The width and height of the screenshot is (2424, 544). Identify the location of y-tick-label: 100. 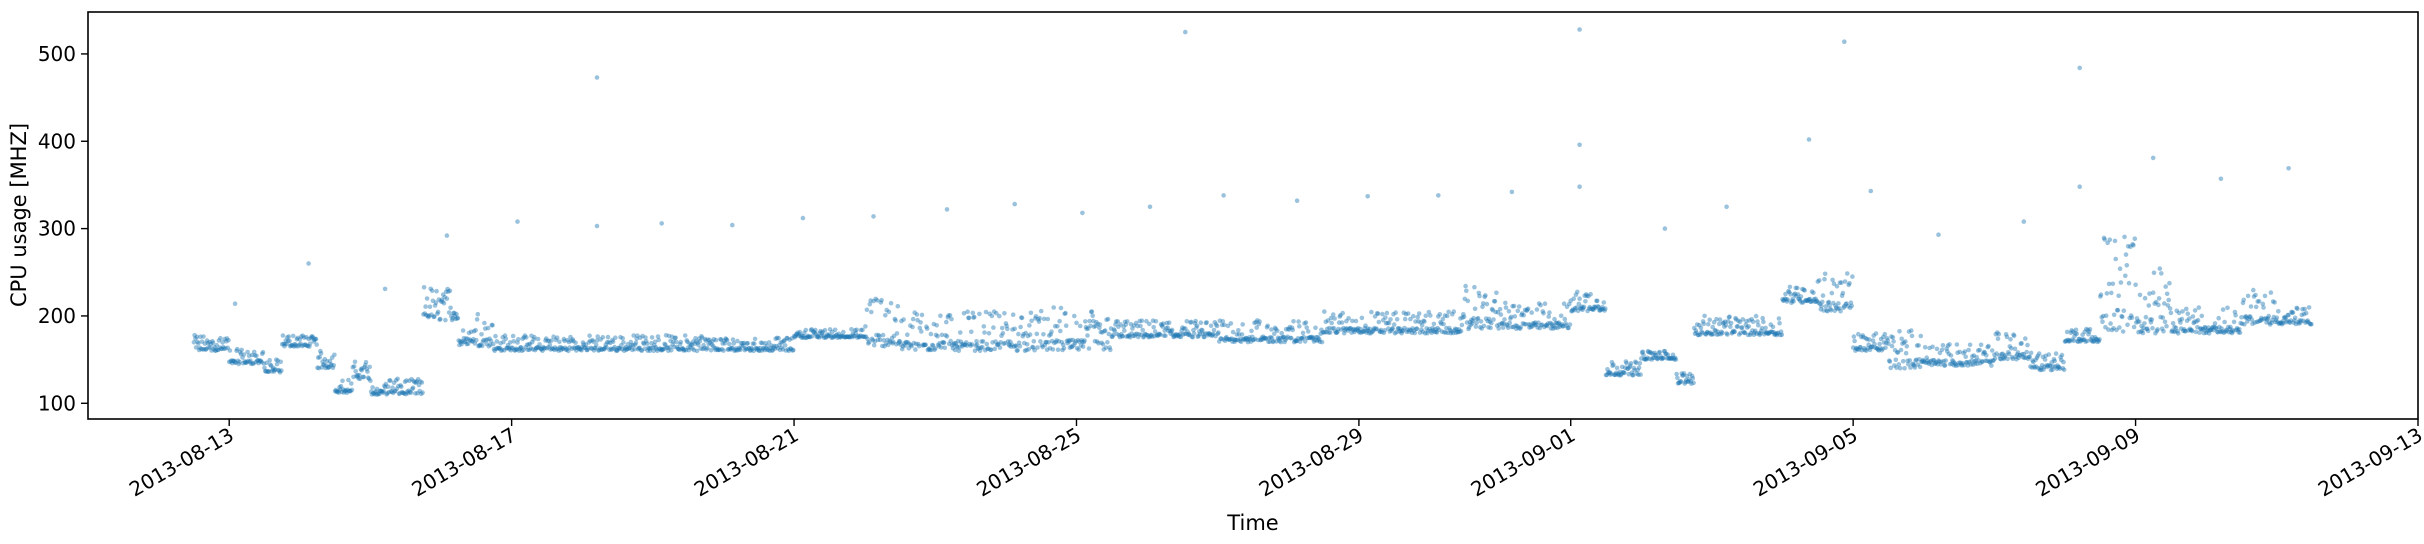
(57, 403).